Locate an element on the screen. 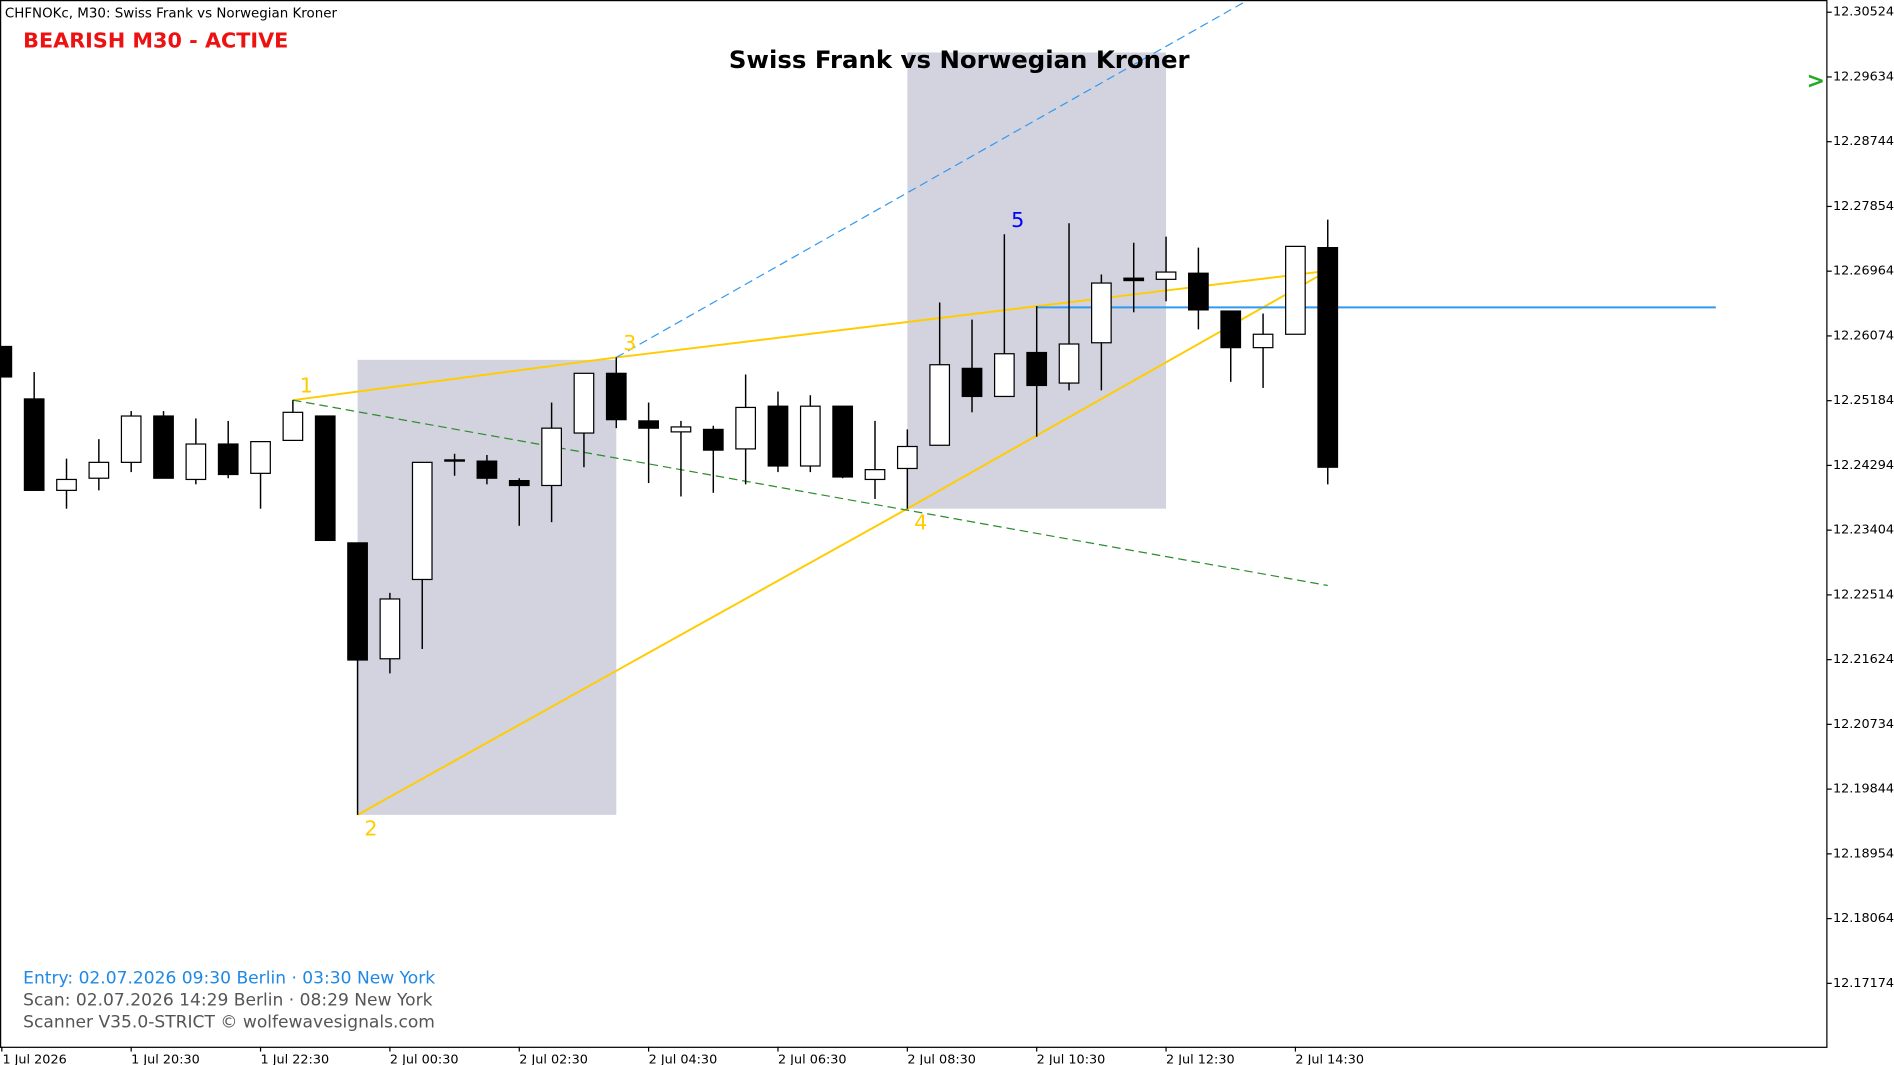 The height and width of the screenshot is (1065, 1894). wave-point-label: 2 is located at coordinates (370, 829).